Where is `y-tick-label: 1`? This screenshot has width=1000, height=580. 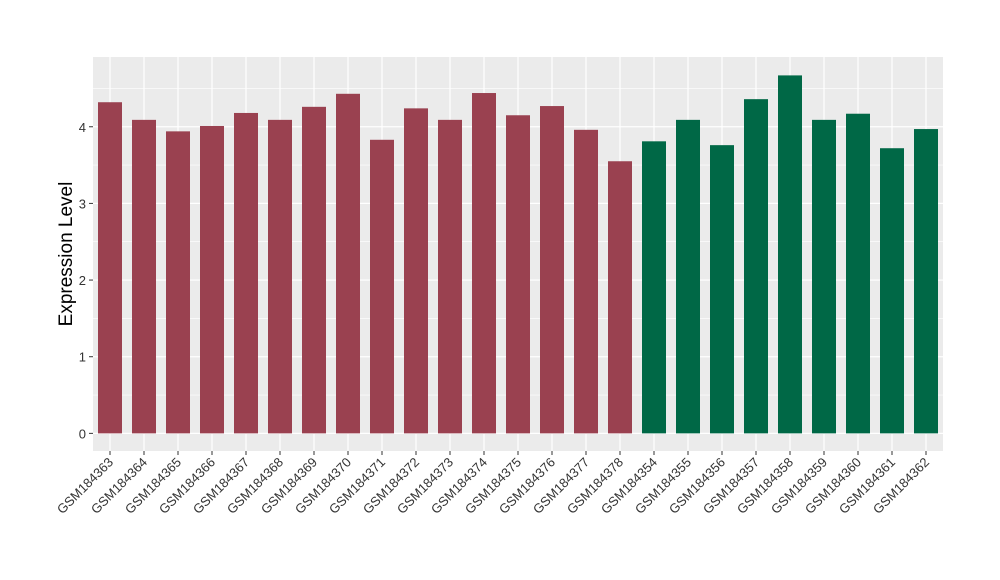 y-tick-label: 1 is located at coordinates (82, 357).